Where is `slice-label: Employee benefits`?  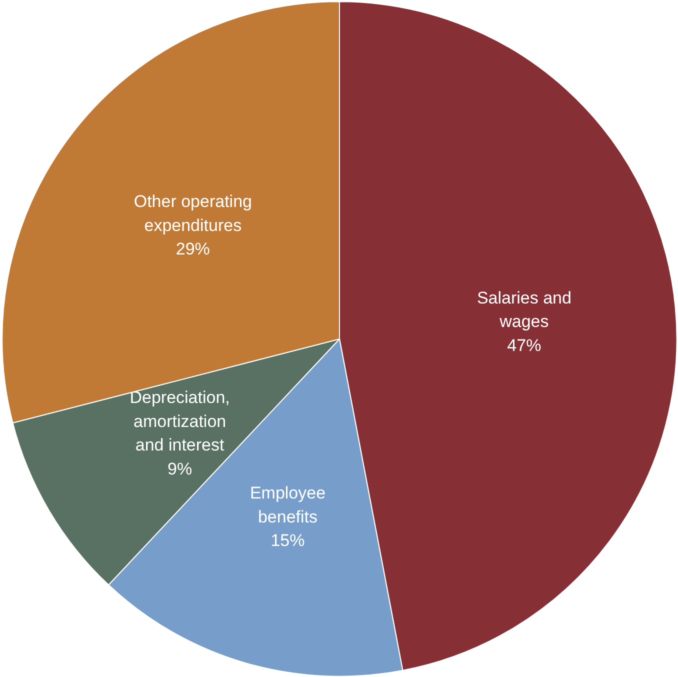 slice-label: Employee benefits is located at coordinates (288, 505).